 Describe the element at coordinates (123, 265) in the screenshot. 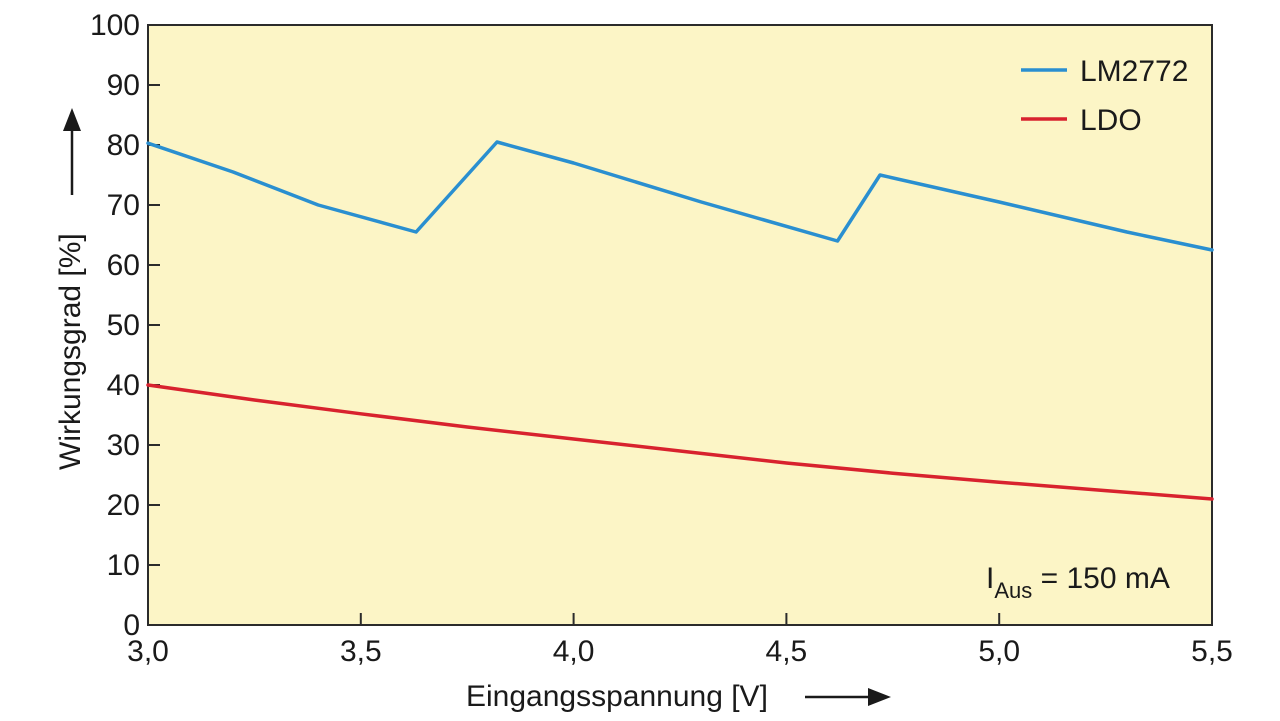

I see `y-tick-label: 60` at that location.